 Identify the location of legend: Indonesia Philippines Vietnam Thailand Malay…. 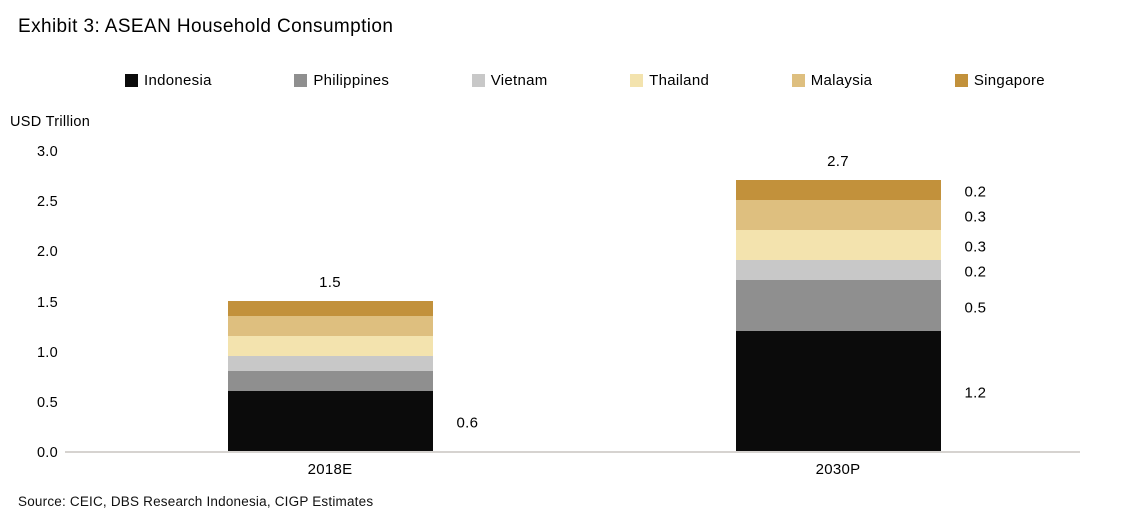
(585, 80).